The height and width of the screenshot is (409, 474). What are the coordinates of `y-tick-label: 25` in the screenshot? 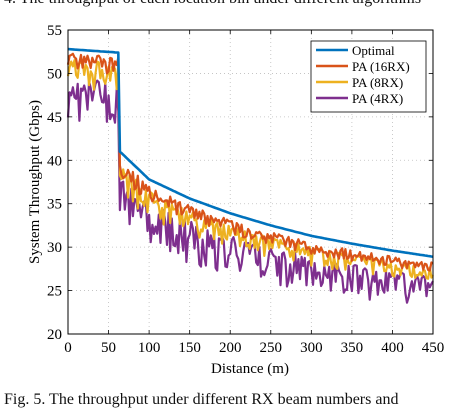 It's located at (54, 292).